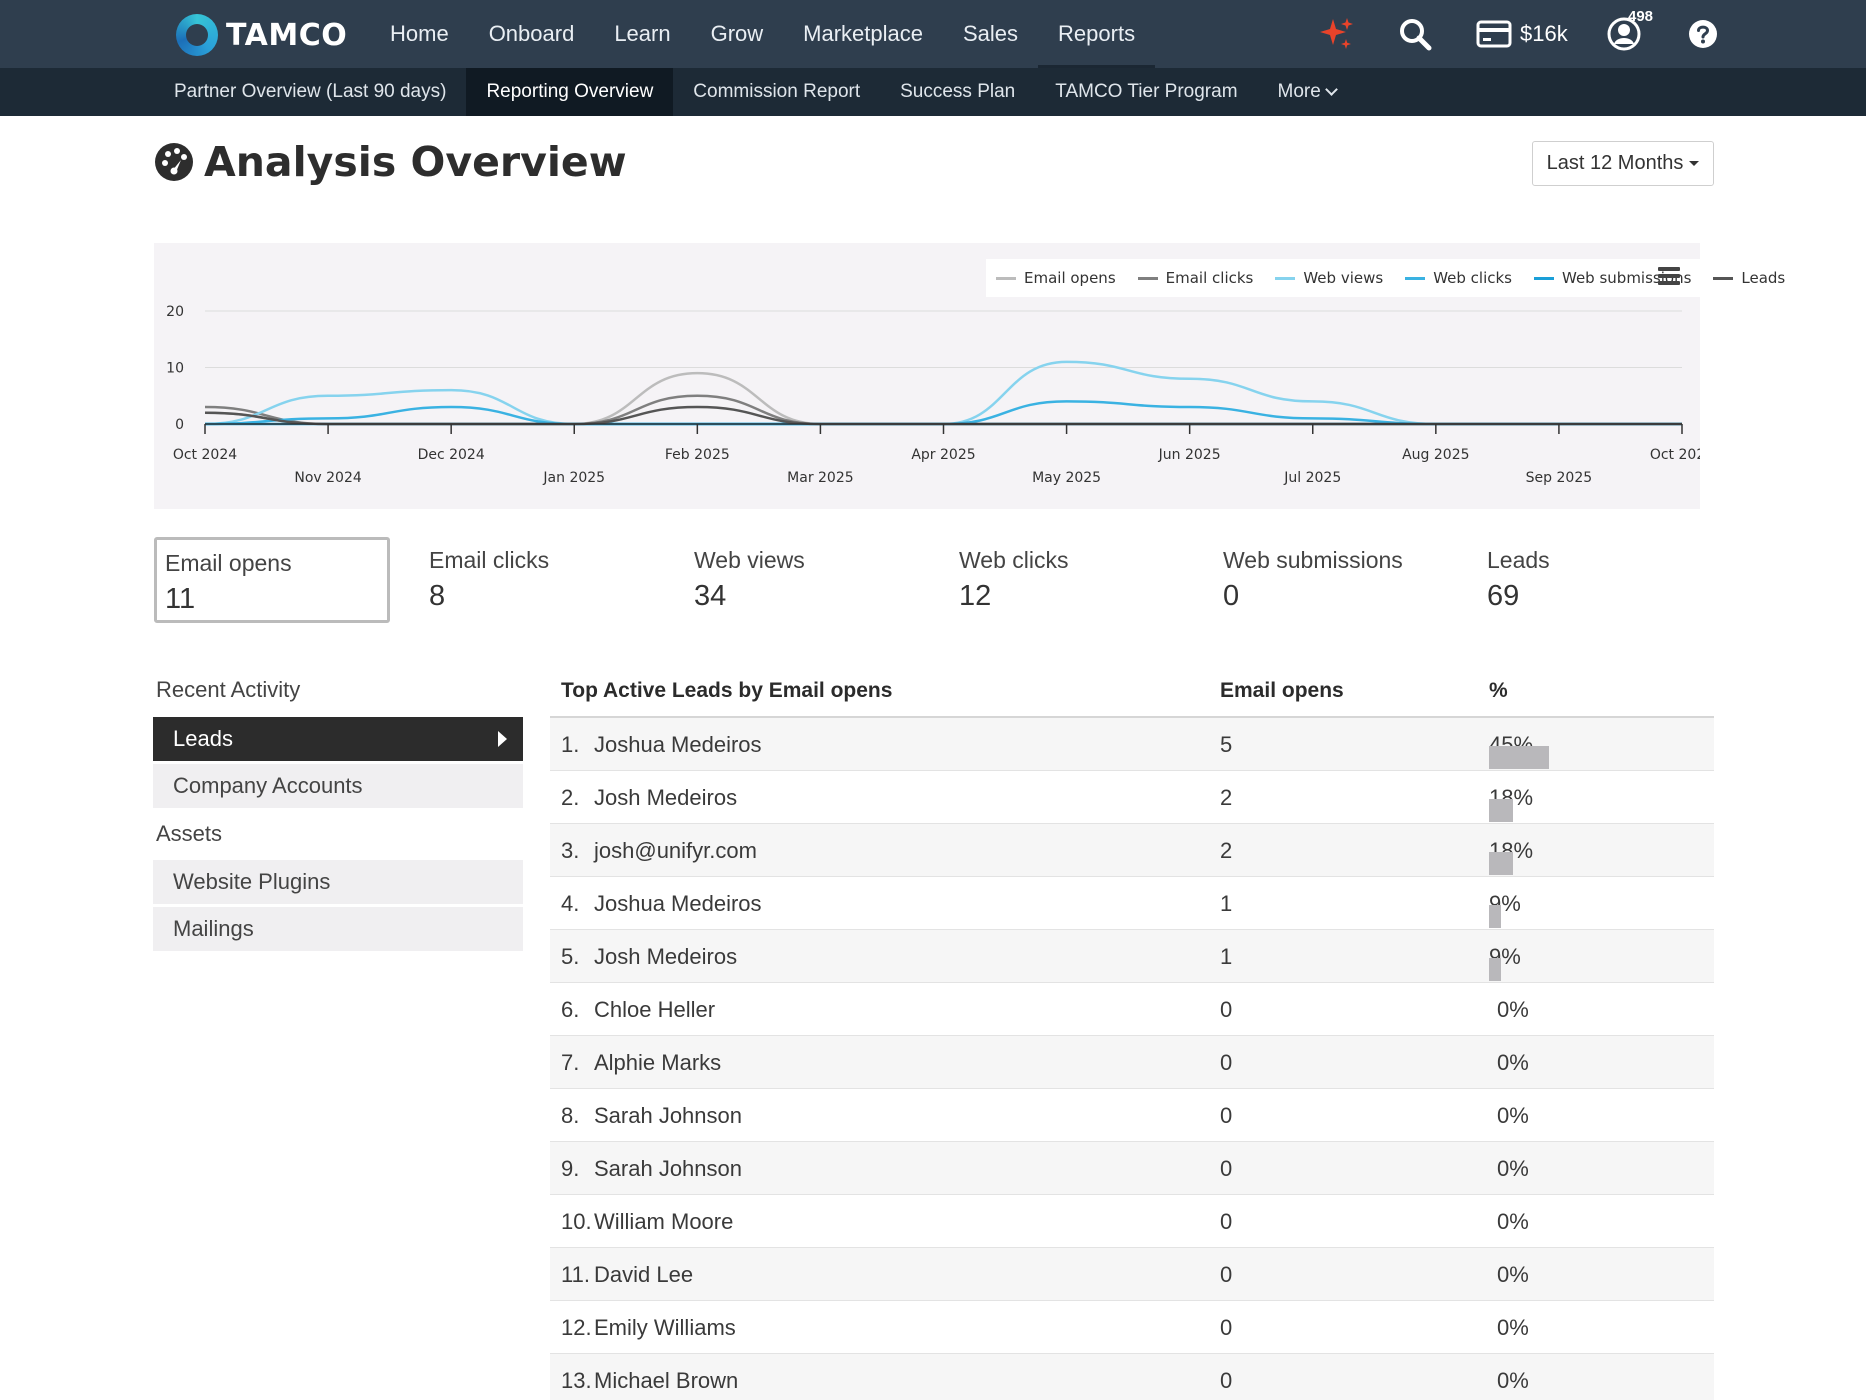 The height and width of the screenshot is (1400, 1866). Describe the element at coordinates (863, 33) in the screenshot. I see `nav-item-marketplace: Marketplace` at that location.